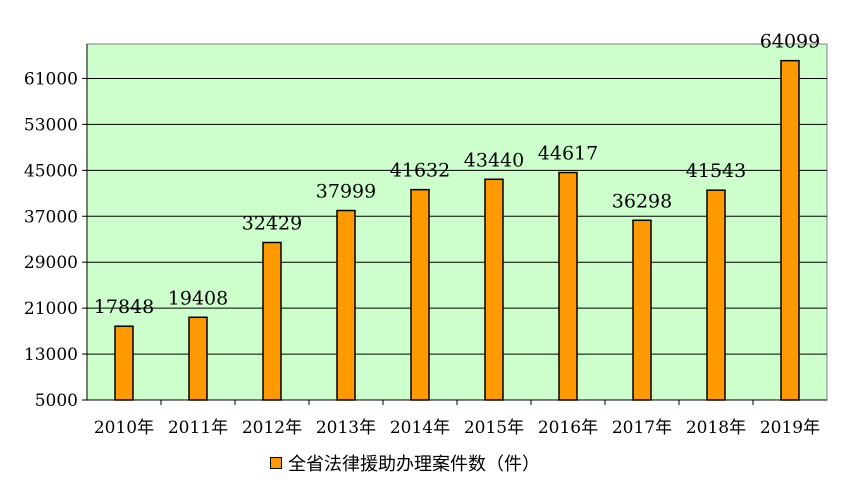 Image resolution: width=854 pixels, height=503 pixels. Describe the element at coordinates (494, 160) in the screenshot. I see `data-label: 43440` at that location.